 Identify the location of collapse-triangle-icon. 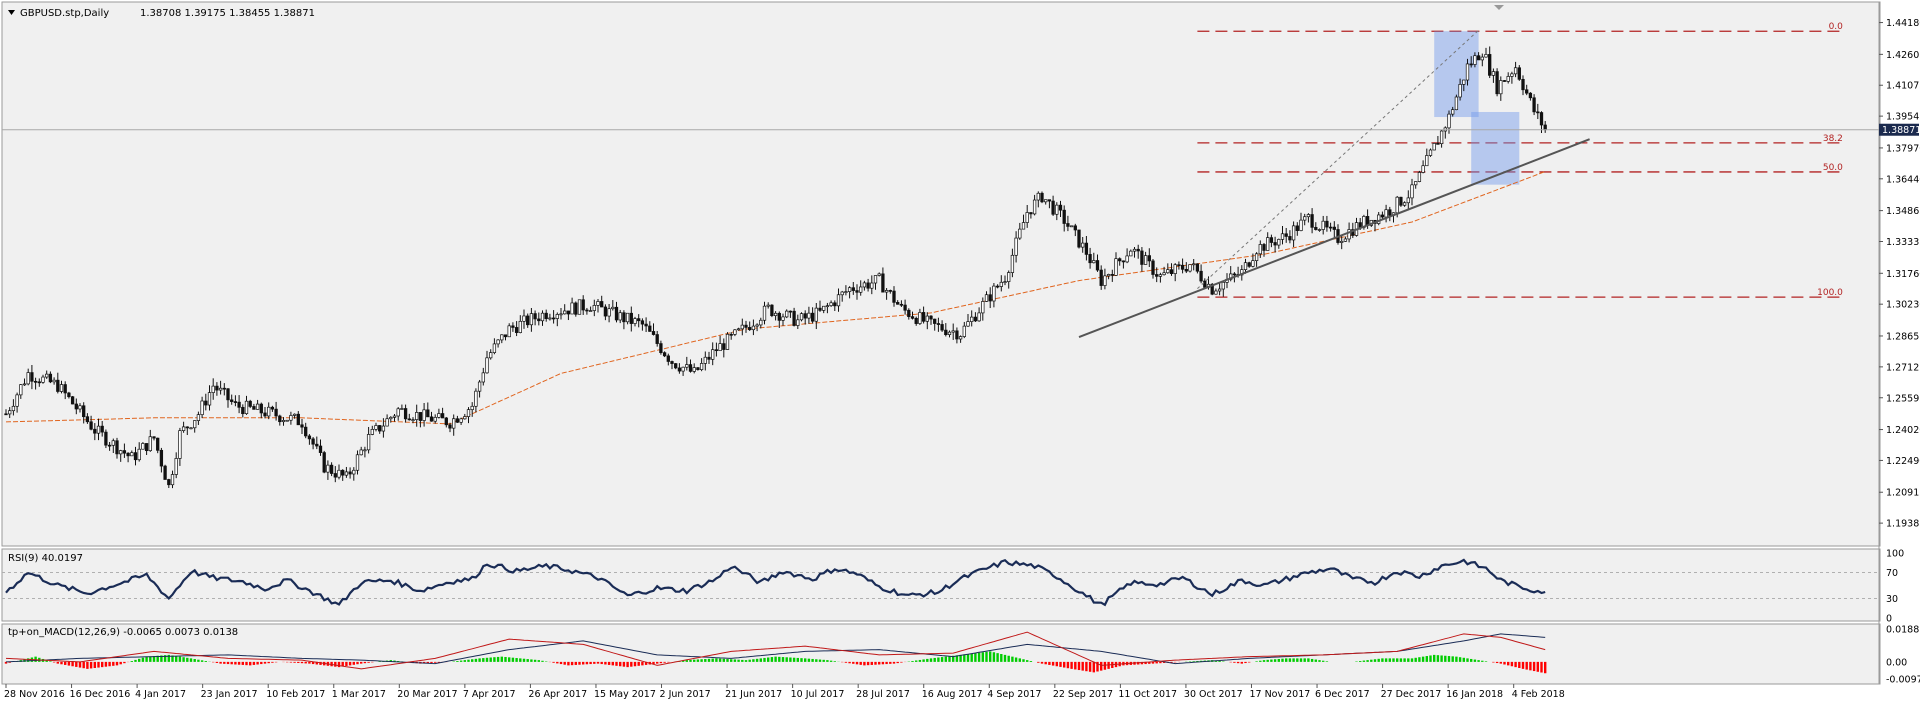
(11, 12).